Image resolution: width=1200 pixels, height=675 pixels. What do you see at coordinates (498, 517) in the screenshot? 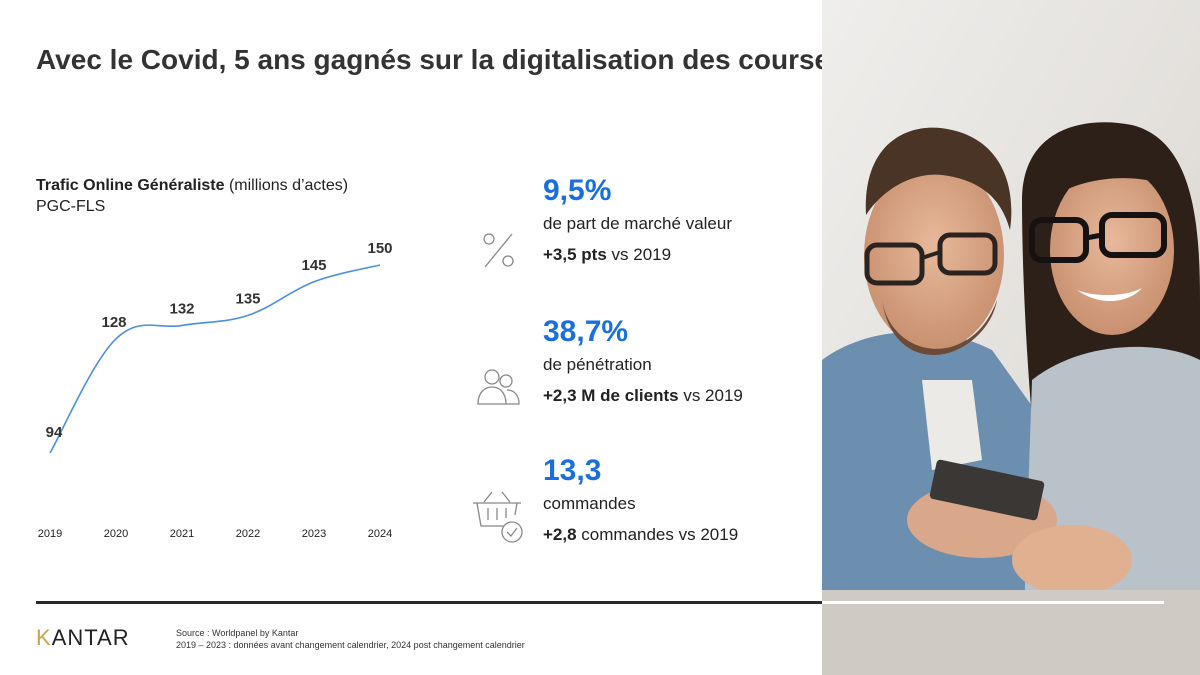
I see `basket-check-icon` at bounding box center [498, 517].